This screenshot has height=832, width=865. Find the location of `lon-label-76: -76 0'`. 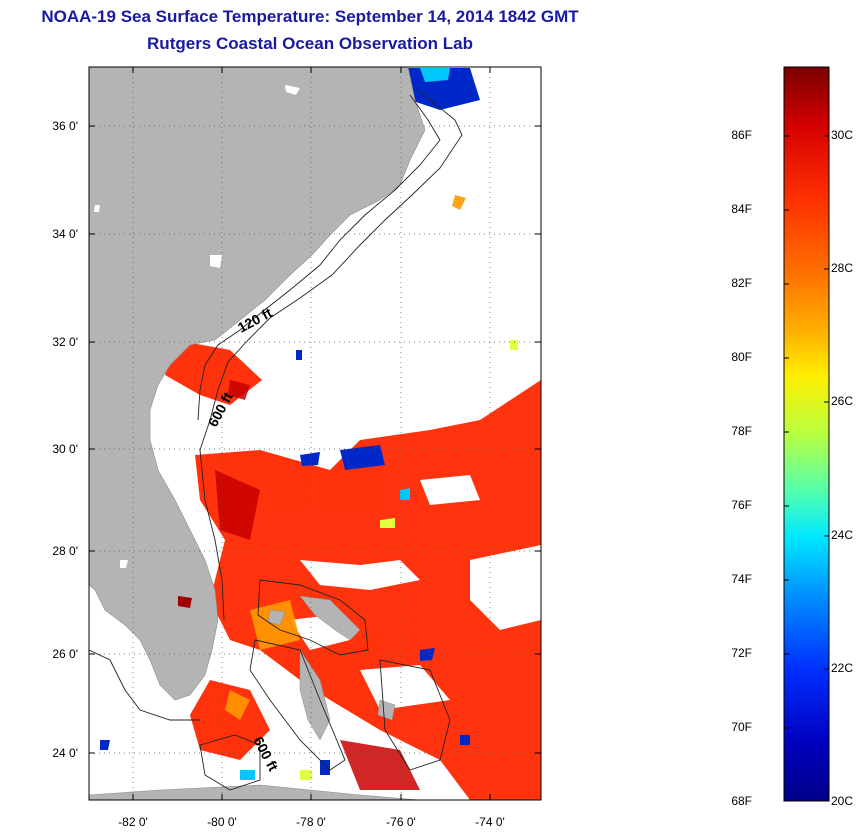

lon-label-76: -76 0' is located at coordinates (401, 822).